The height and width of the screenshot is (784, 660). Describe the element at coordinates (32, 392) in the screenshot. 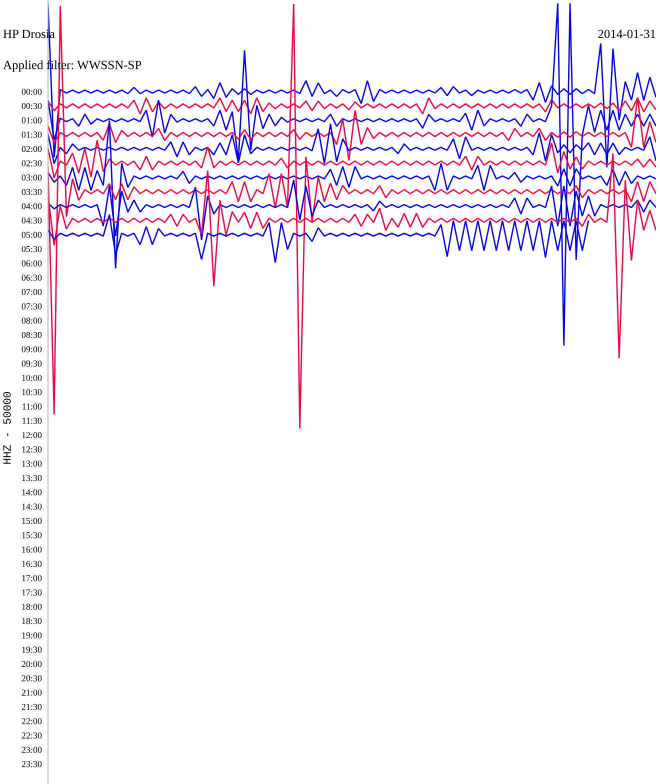

I see `y-tick-label: 10:30` at that location.